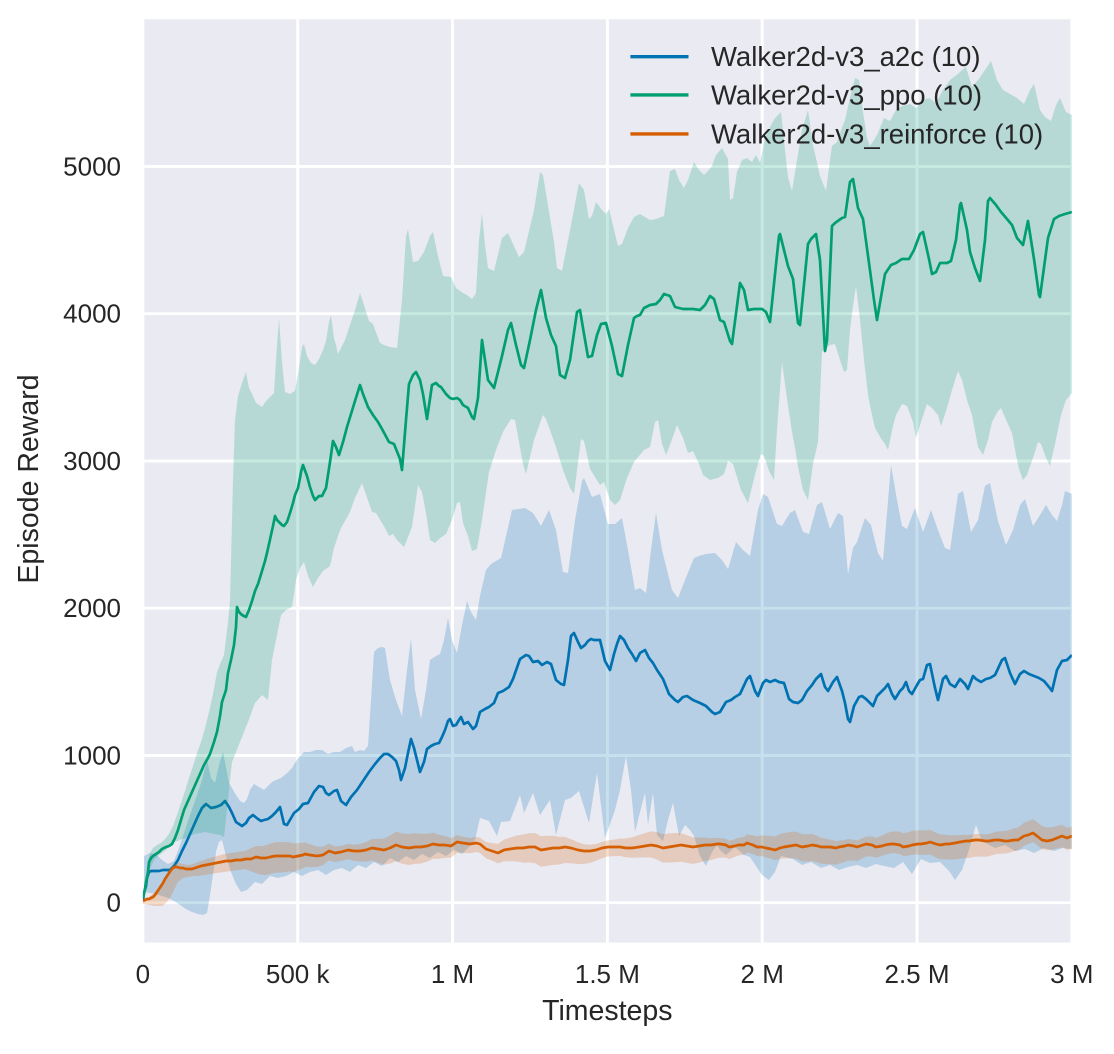 Image resolution: width=1114 pixels, height=1054 pixels. What do you see at coordinates (846, 94) in the screenshot?
I see `svg-text: Walker2d-v3_ppo (10)` at bounding box center [846, 94].